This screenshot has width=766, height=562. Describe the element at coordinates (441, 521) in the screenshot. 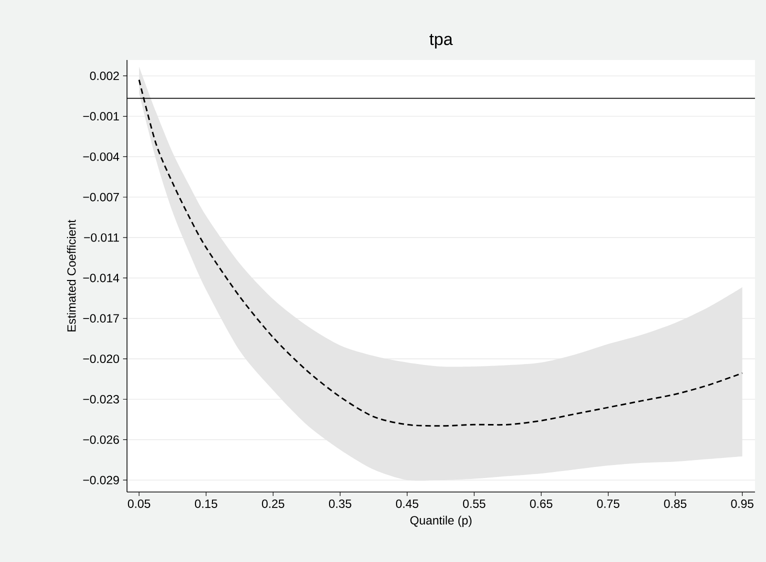

I see `x-axis-title: Quantile (p)` at that location.